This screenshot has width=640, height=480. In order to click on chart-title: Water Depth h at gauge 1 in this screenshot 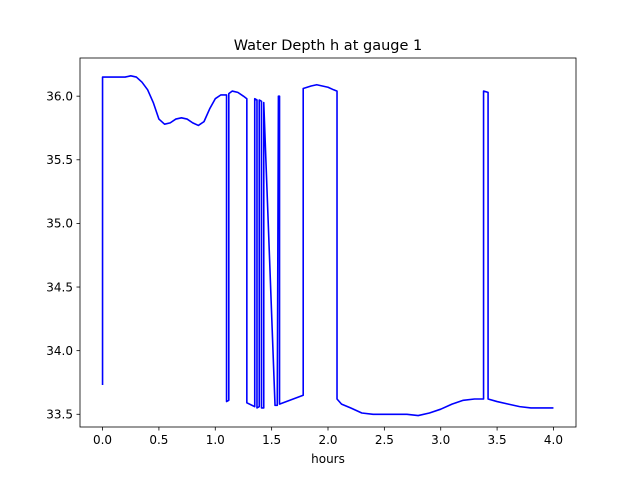, I will do `click(328, 46)`.